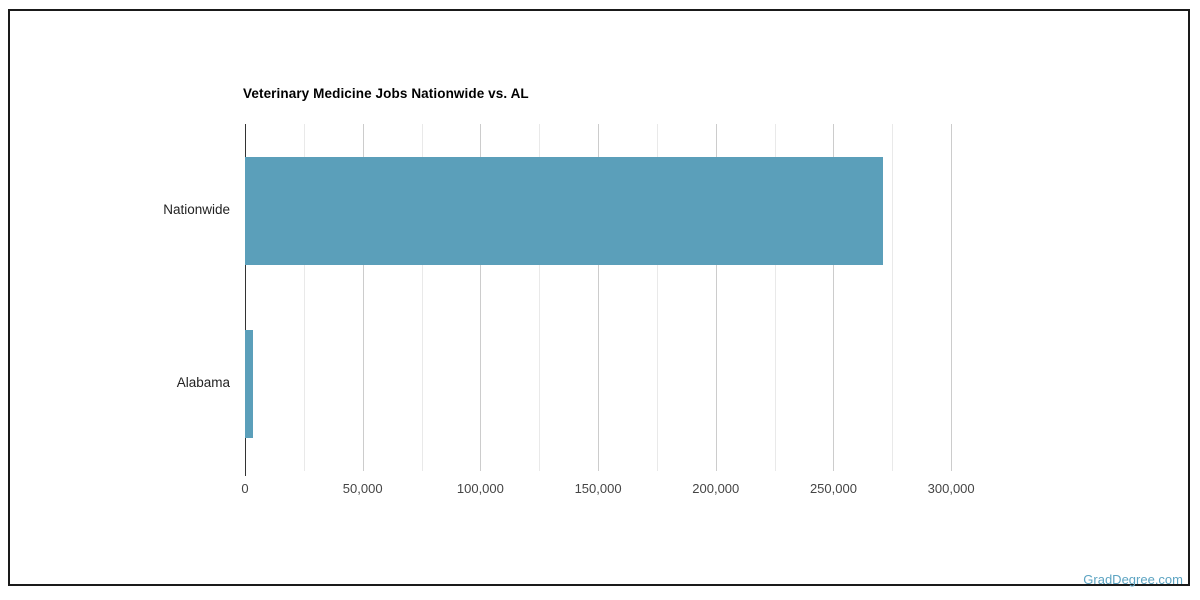 Image resolution: width=1200 pixels, height=600 pixels. What do you see at coordinates (245, 488) in the screenshot?
I see `x-tick-label: 0` at bounding box center [245, 488].